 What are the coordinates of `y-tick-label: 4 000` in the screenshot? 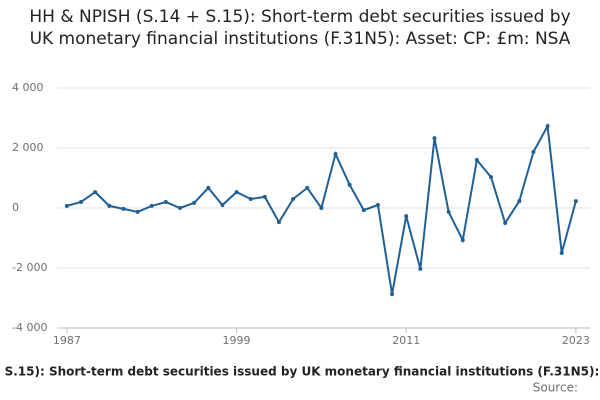 It's located at (28, 87).